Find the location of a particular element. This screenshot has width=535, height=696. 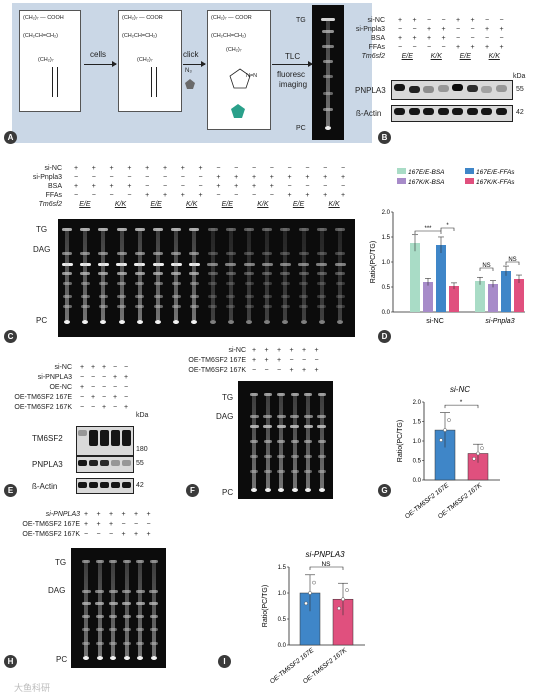

condition-row-label: OE-NC is located at coordinates (37, 387).